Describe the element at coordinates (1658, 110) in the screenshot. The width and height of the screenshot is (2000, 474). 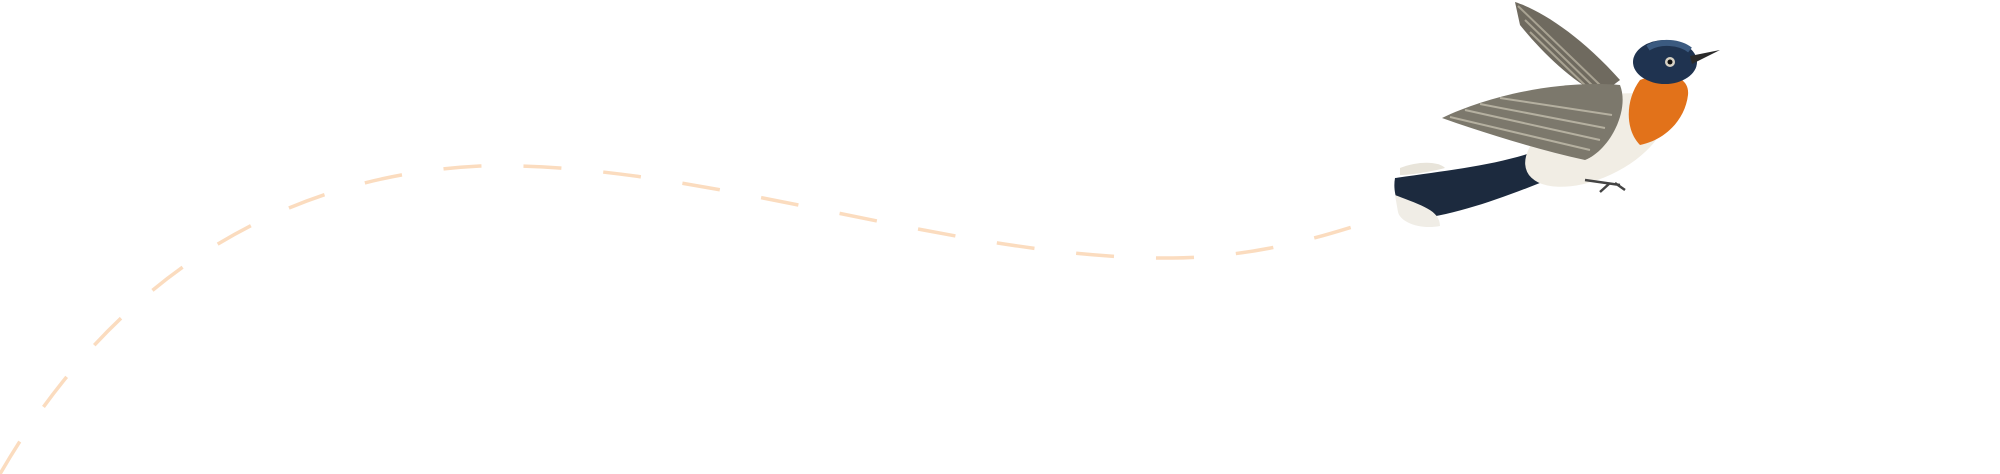
I see `bird-orange-throat` at that location.